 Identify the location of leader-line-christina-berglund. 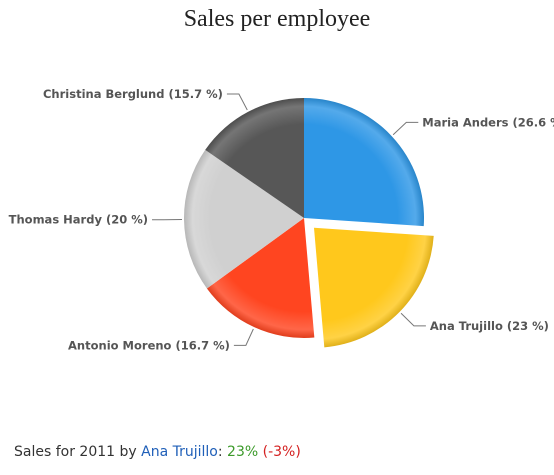
(237, 102).